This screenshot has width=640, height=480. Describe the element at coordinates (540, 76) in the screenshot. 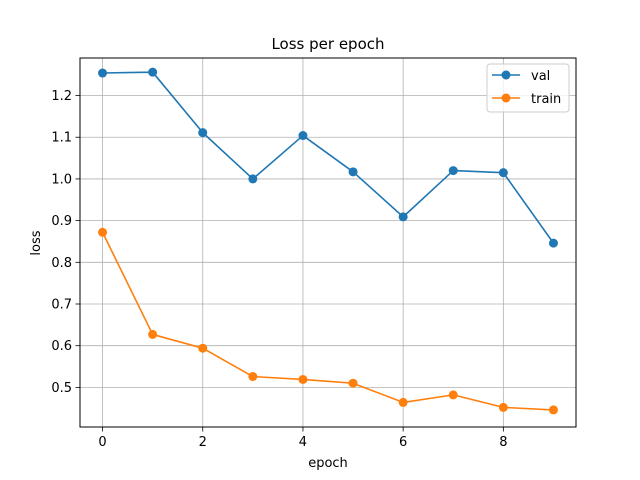

I see `legend-label-val: val` at that location.